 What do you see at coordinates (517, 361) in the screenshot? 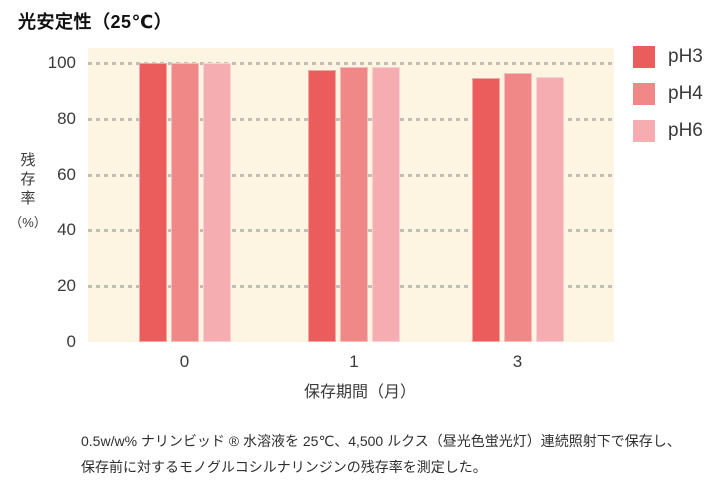
I see `x-tick-3: 3` at bounding box center [517, 361].